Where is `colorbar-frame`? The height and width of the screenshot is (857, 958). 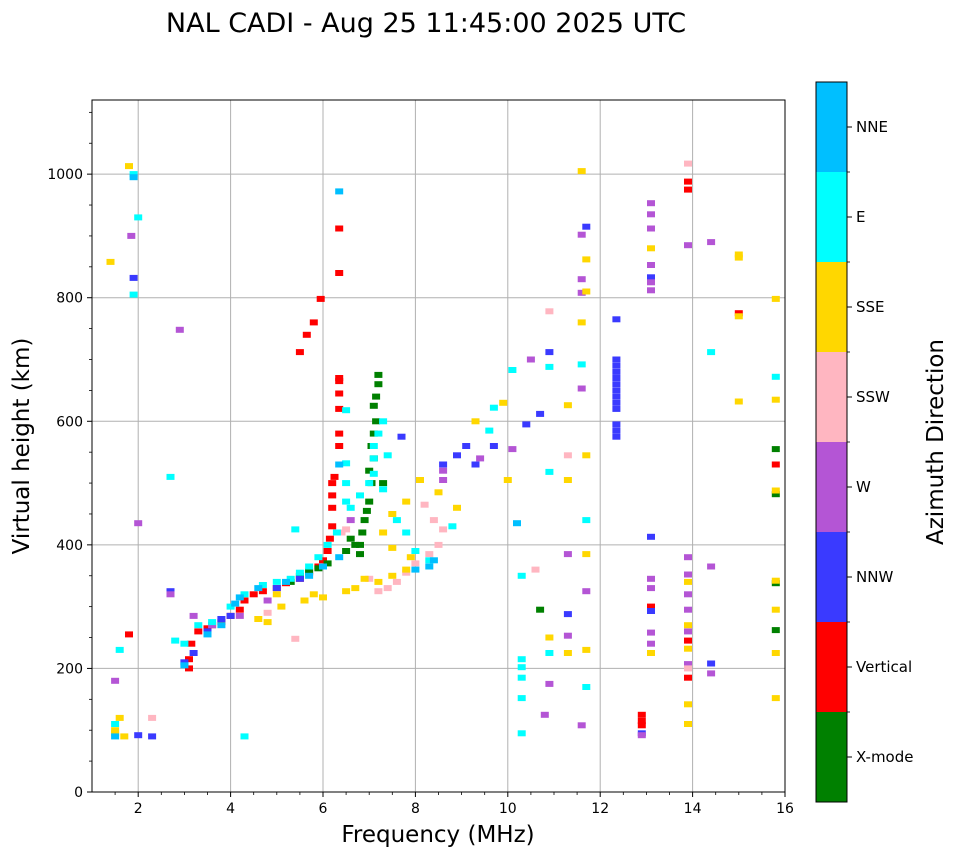 colorbar-frame is located at coordinates (831, 442).